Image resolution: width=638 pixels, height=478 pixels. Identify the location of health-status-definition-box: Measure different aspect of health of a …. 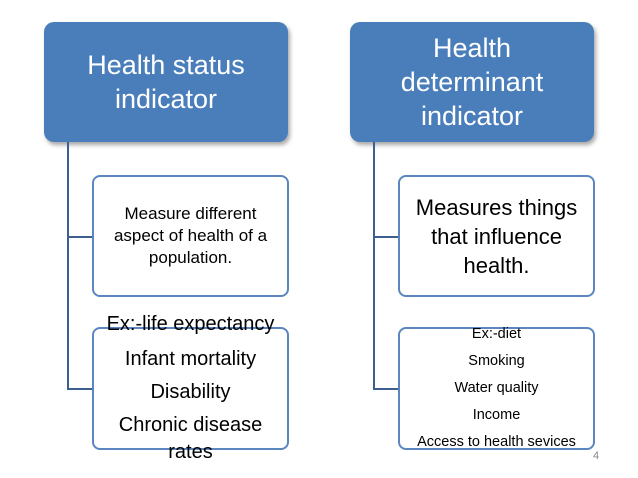
(190, 236).